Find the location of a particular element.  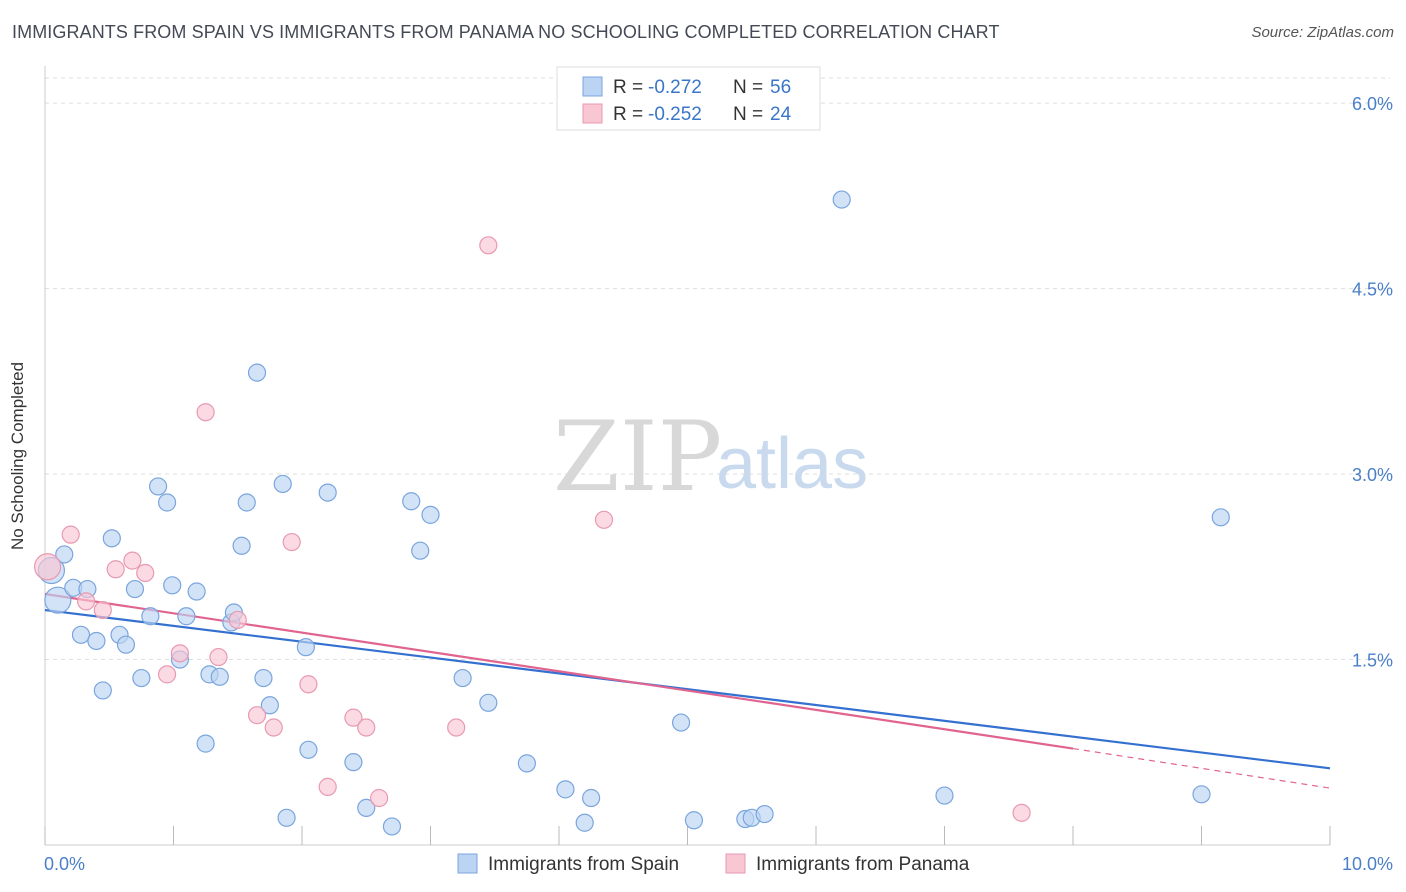

bottom-legend-swatch-panama is located at coordinates (735, 863).